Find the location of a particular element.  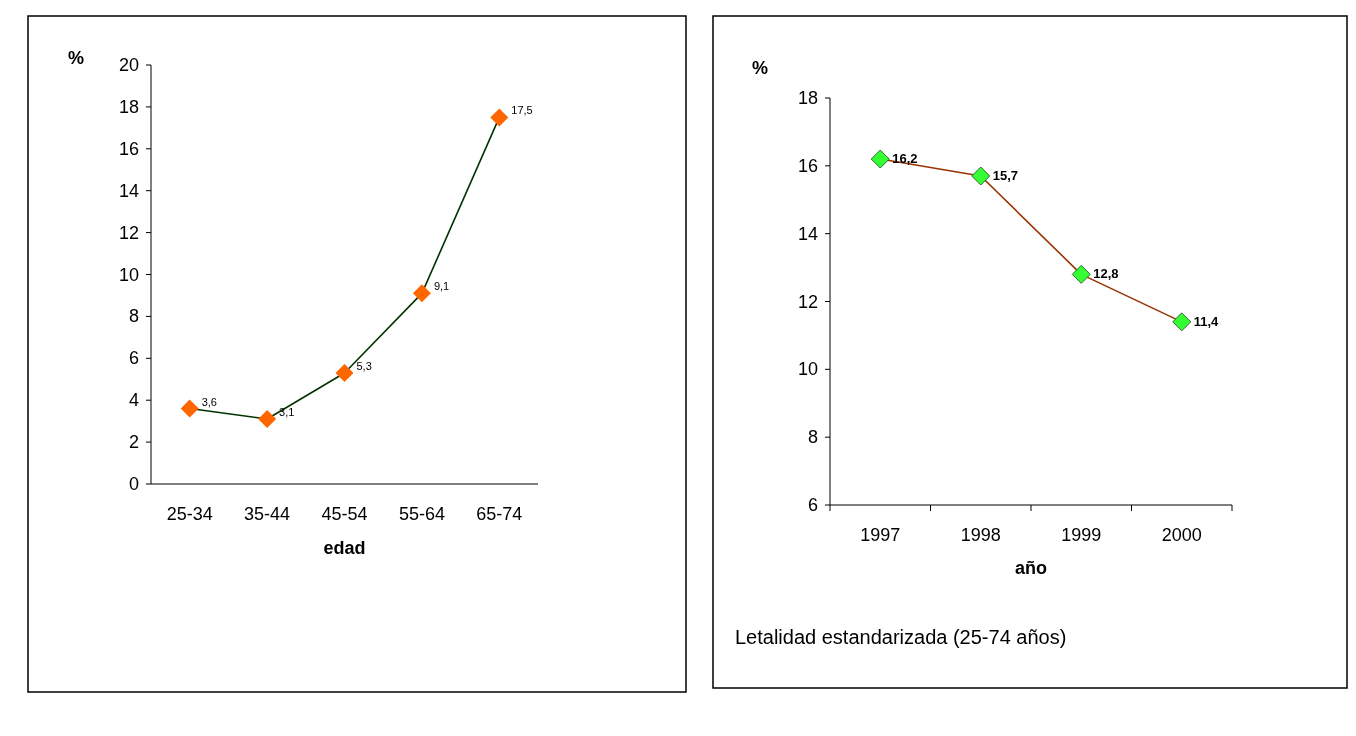

data-label: 12,8 is located at coordinates (1106, 274).